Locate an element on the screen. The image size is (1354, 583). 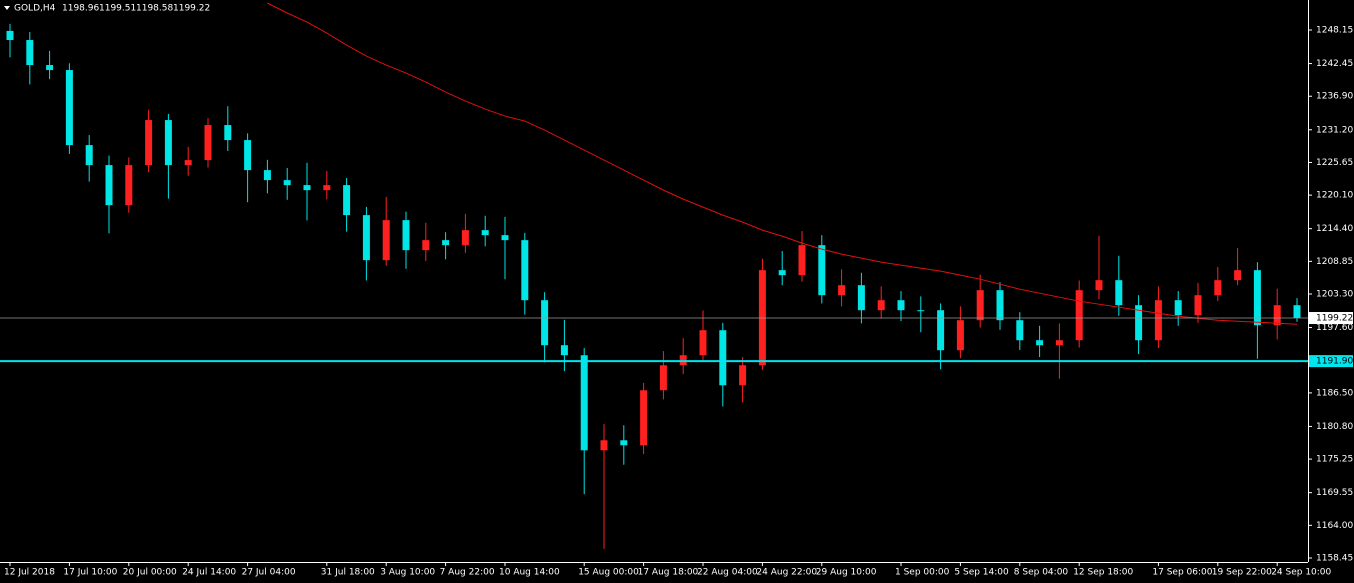
x-tick-label: 17 Jul 10:00 is located at coordinates (90, 573).